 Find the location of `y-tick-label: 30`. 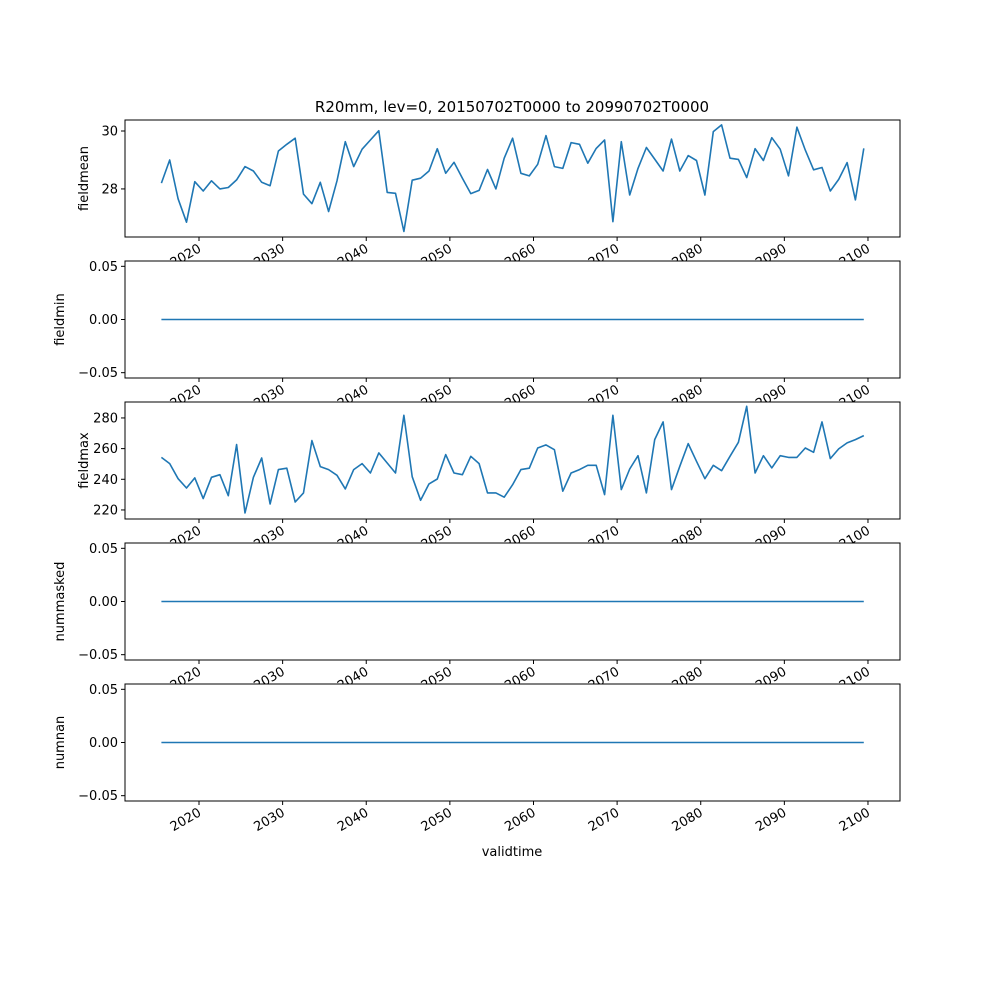

y-tick-label: 30 is located at coordinates (109, 132).